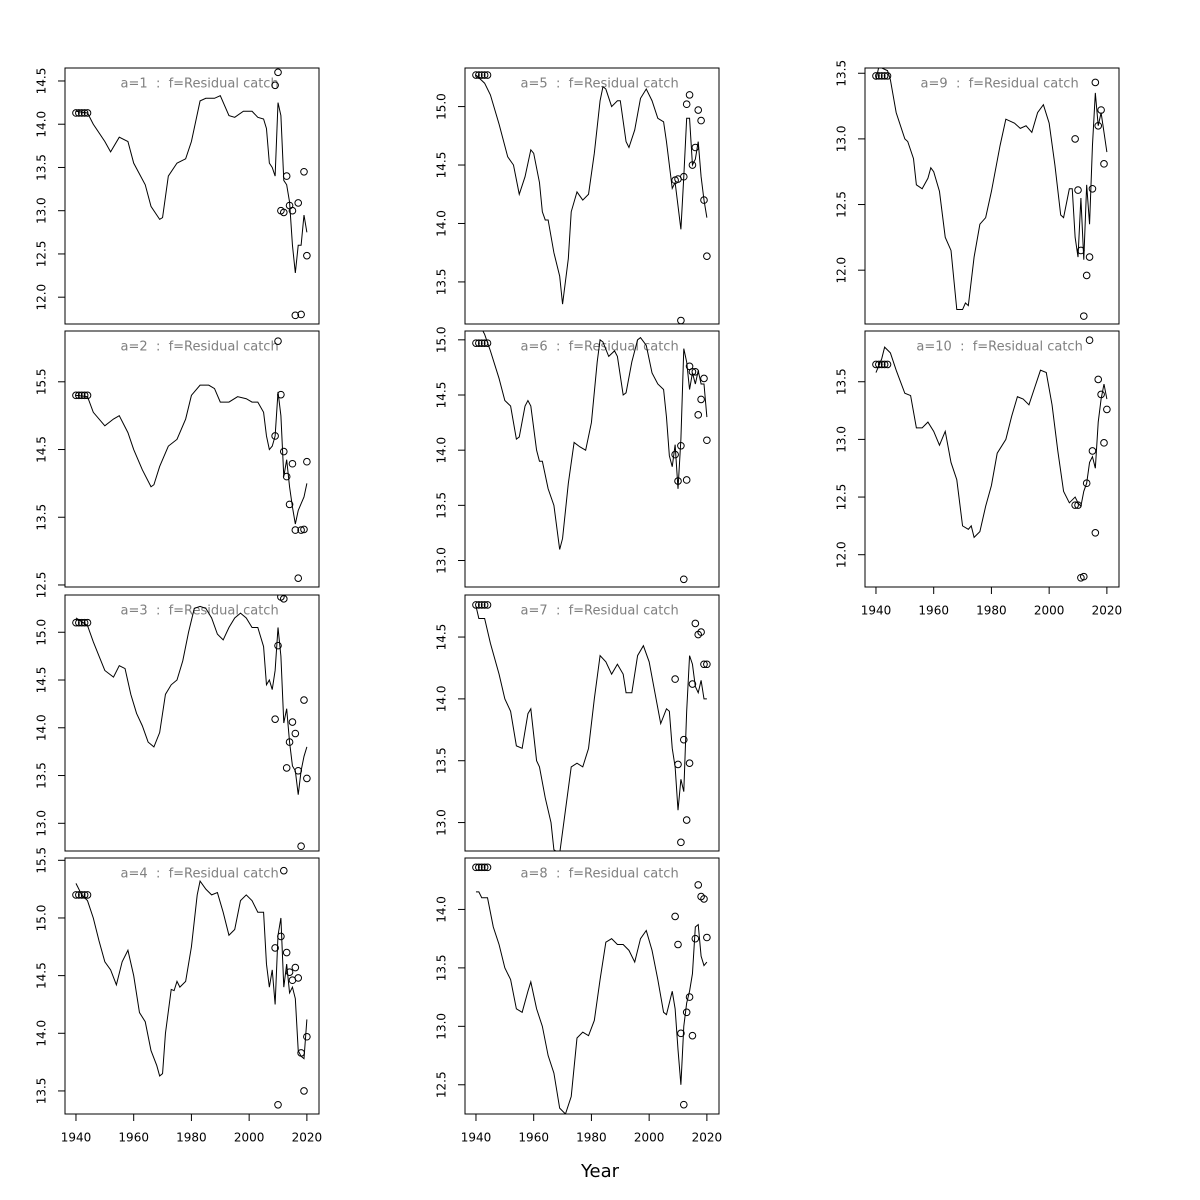 The image size is (1200, 1200). What do you see at coordinates (442, 339) in the screenshot?
I see `y-tick-label: 15.0` at bounding box center [442, 339].